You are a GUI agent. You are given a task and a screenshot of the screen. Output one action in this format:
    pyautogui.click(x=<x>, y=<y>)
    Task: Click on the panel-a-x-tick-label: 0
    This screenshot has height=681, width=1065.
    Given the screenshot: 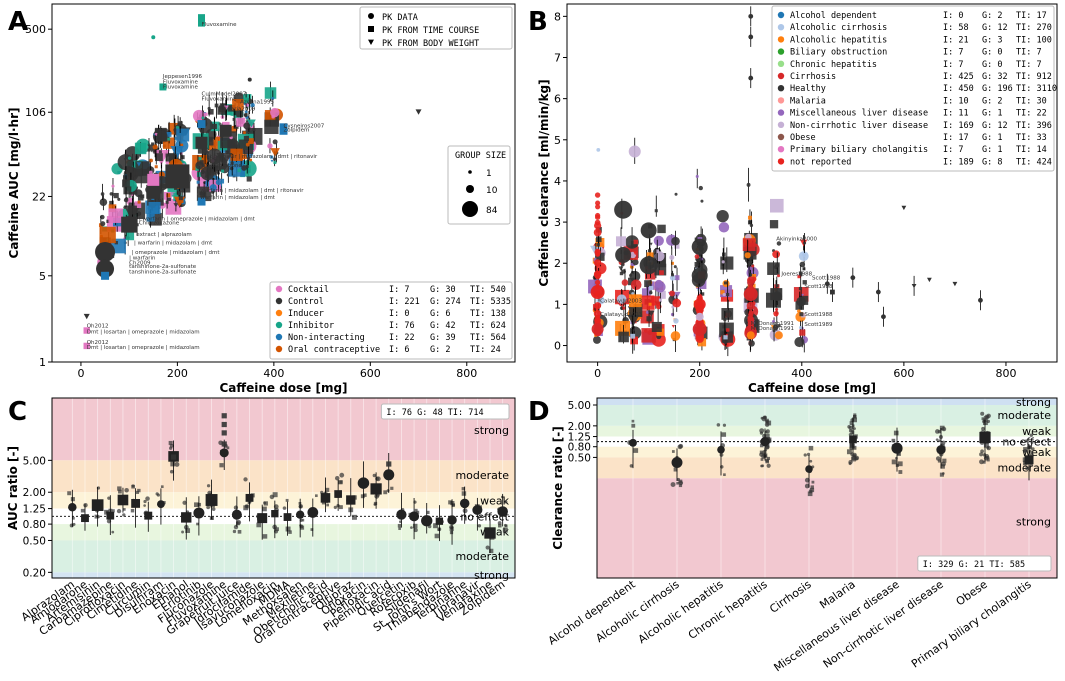 What is the action you would take?
    pyautogui.click(x=80, y=373)
    